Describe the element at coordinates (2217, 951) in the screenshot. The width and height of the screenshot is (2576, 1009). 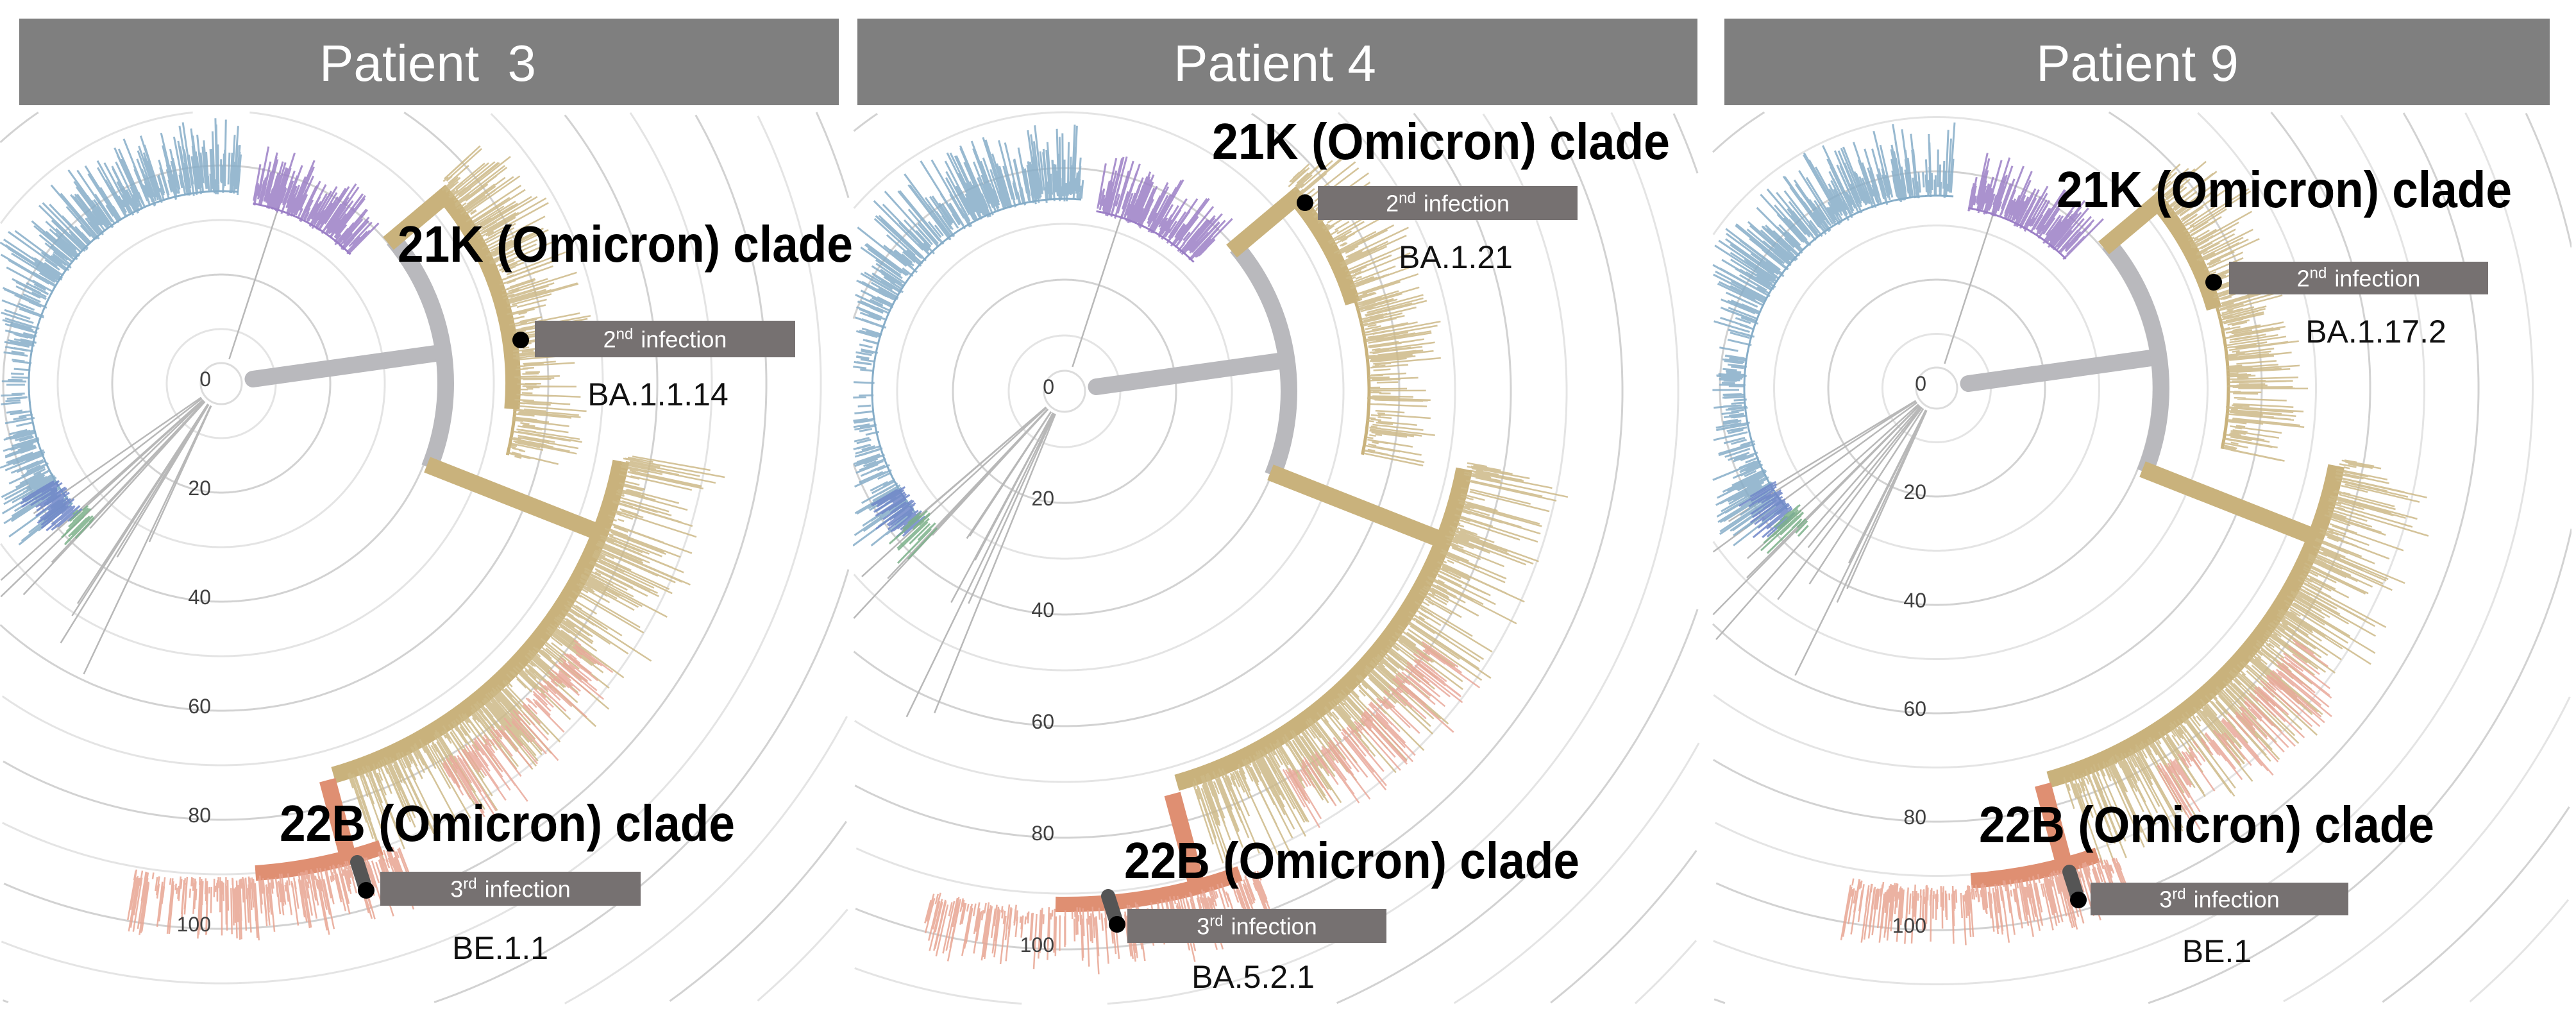
I see `lineage-label: BE.1` at that location.